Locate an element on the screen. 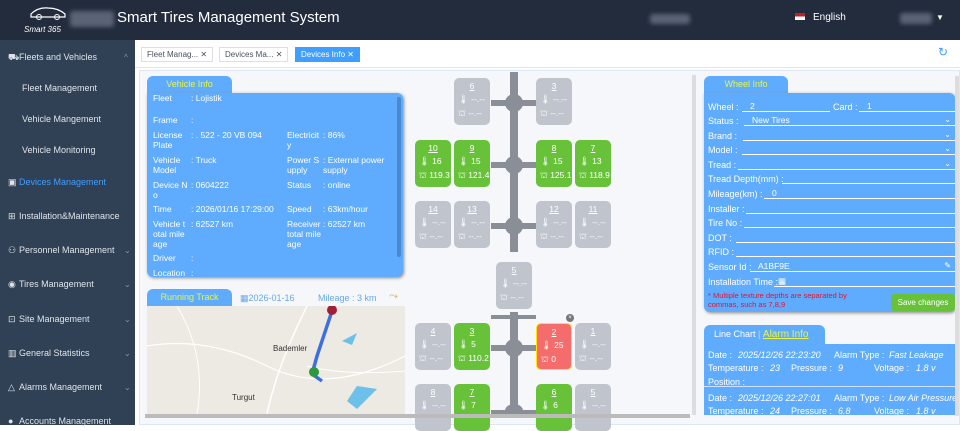 Image resolution: width=960 pixels, height=431 pixels. tire-8: 8 🌡︎ 15 ⛫ 125.1 is located at coordinates (554, 163).